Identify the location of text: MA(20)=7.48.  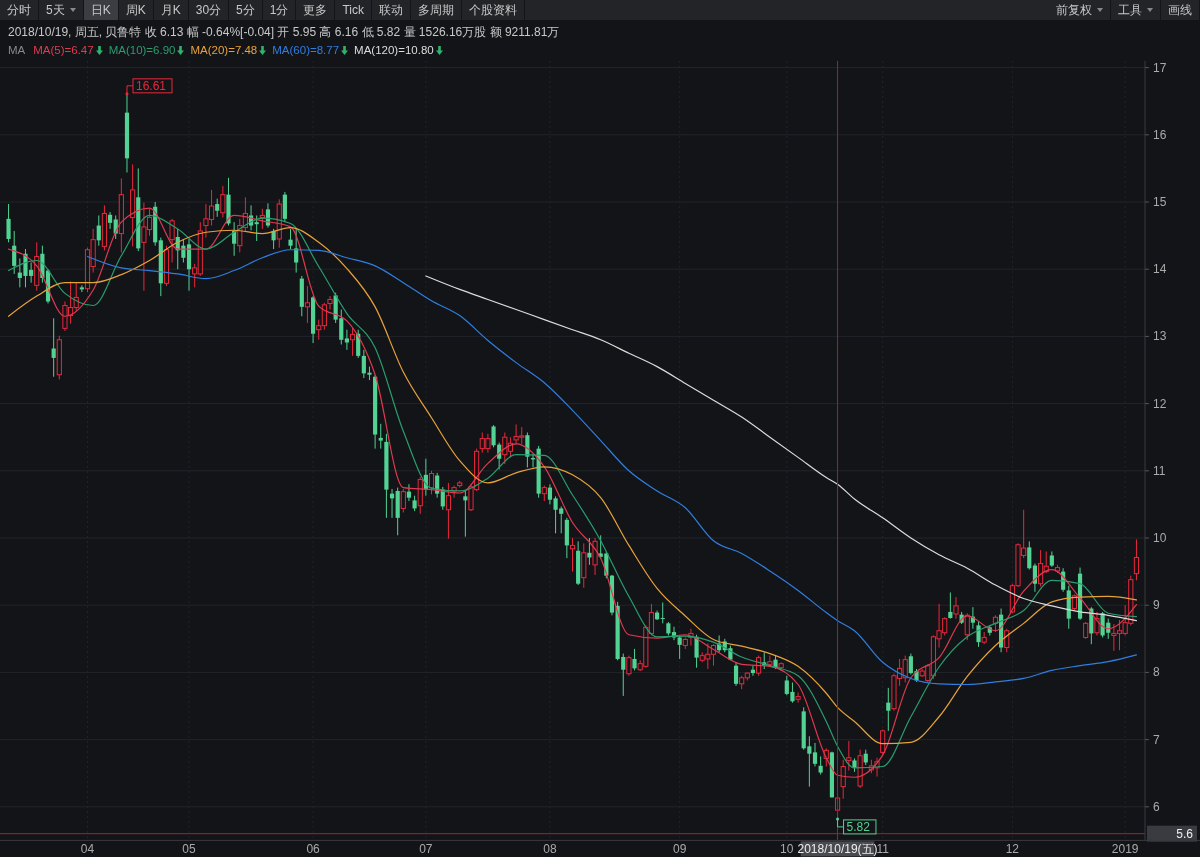
(224, 50).